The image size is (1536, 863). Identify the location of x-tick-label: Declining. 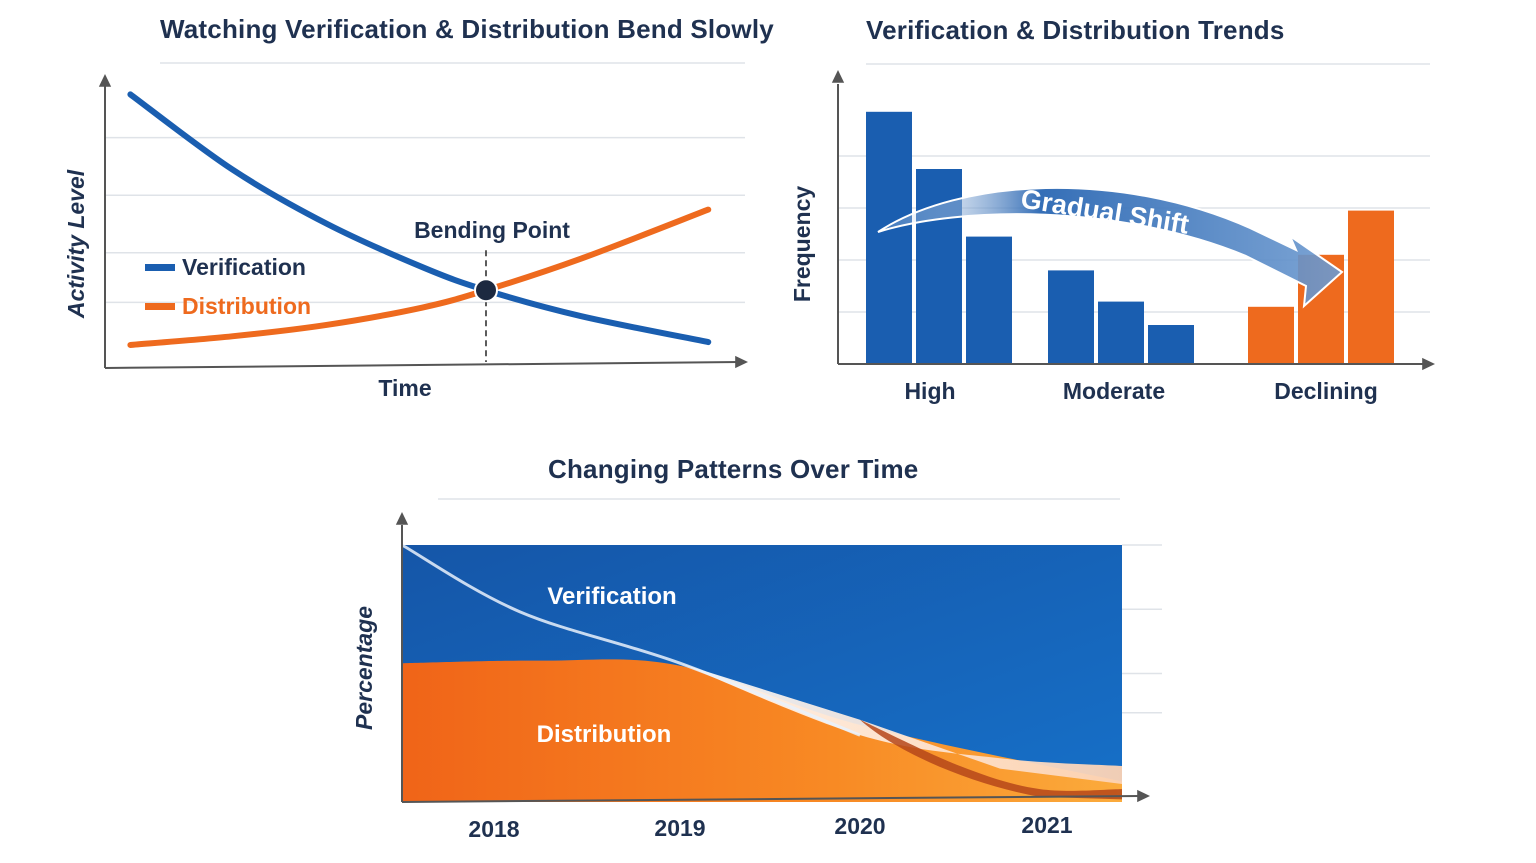
(1326, 391).